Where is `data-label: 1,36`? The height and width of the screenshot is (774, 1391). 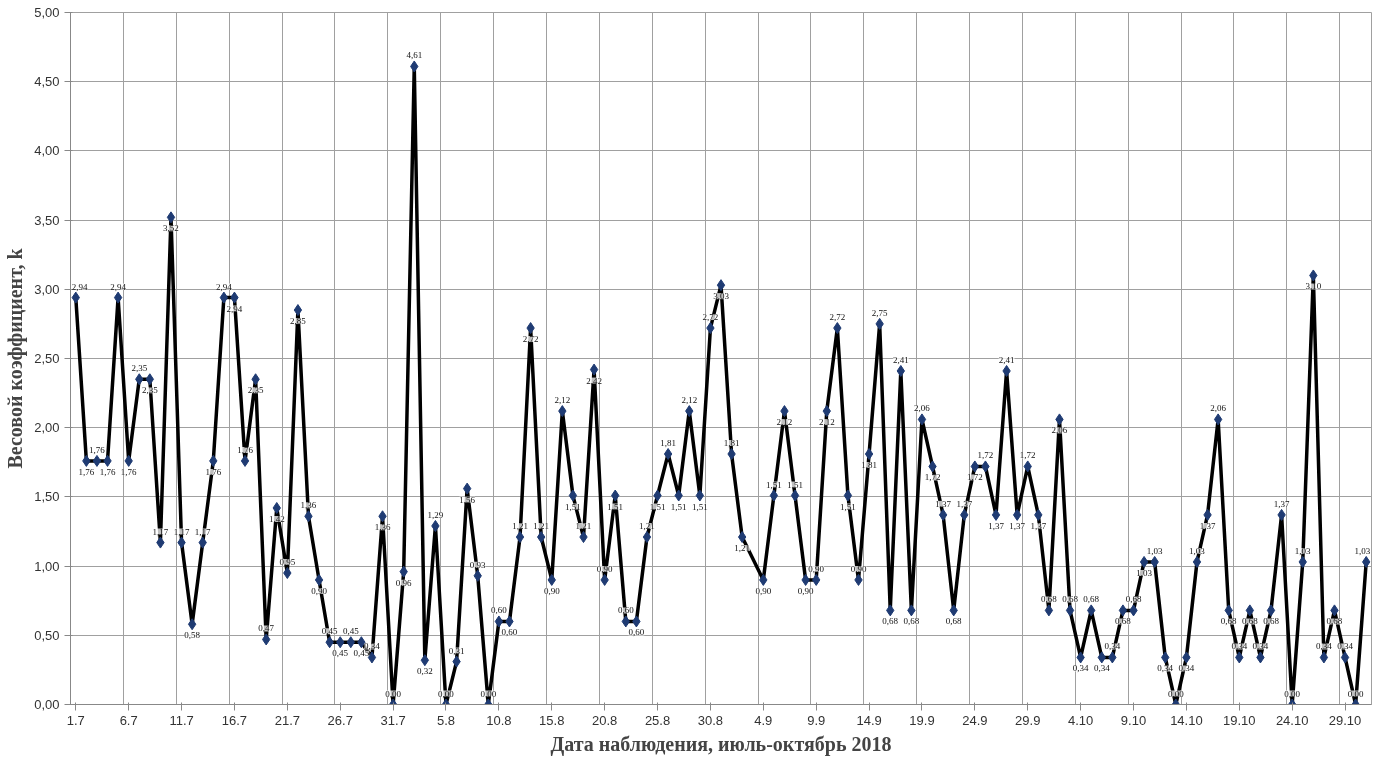 data-label: 1,36 is located at coordinates (382, 527).